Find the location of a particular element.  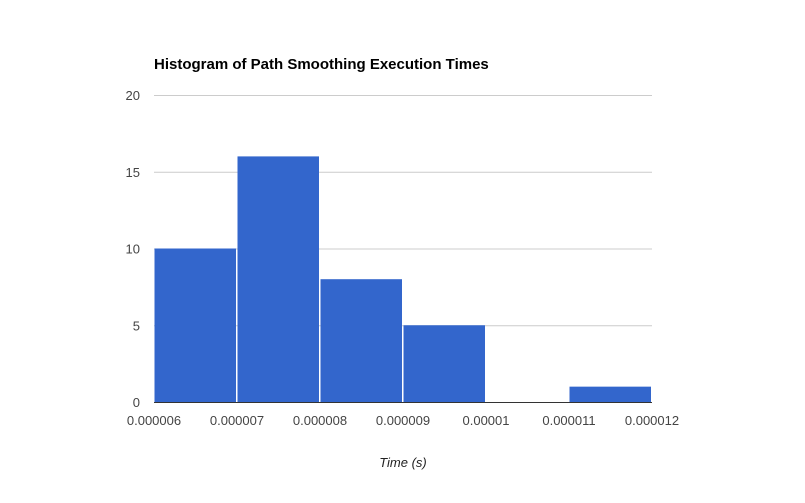

y-tick-label: 20 is located at coordinates (133, 95).